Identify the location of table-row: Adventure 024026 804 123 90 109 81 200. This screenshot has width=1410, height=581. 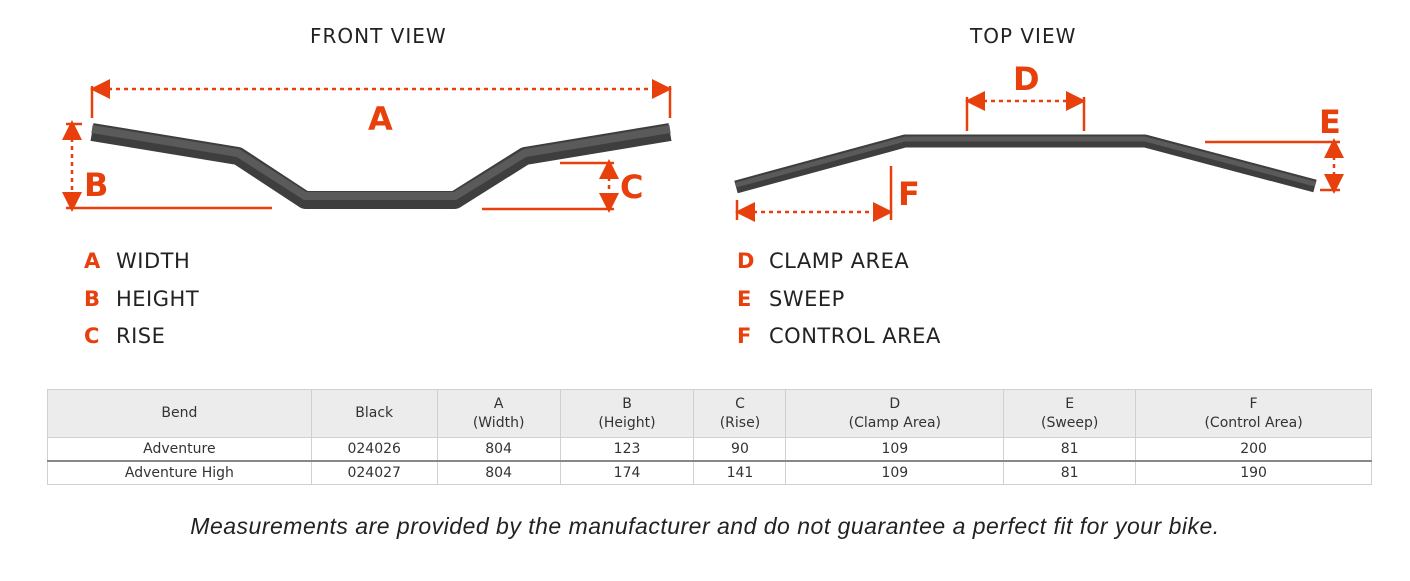
(709, 449).